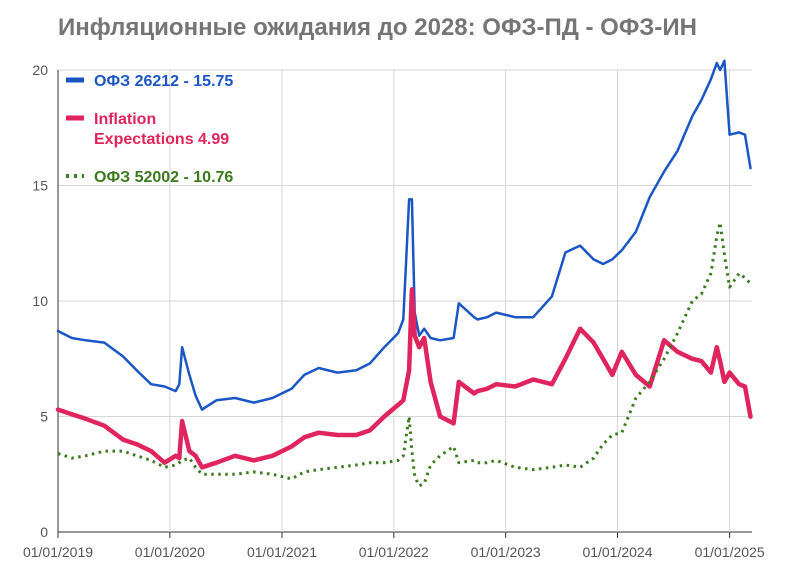 This screenshot has width=800, height=584. I want to click on x-tick-label: 01/01/2019, so click(58, 552).